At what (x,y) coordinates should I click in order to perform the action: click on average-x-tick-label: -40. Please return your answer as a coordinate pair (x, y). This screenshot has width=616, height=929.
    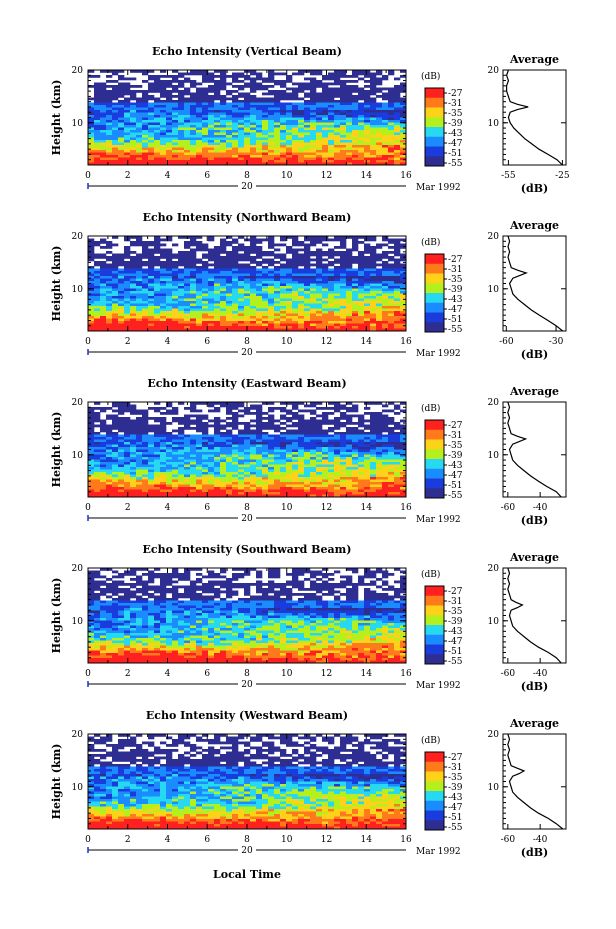
    Looking at the image, I should click on (540, 674).